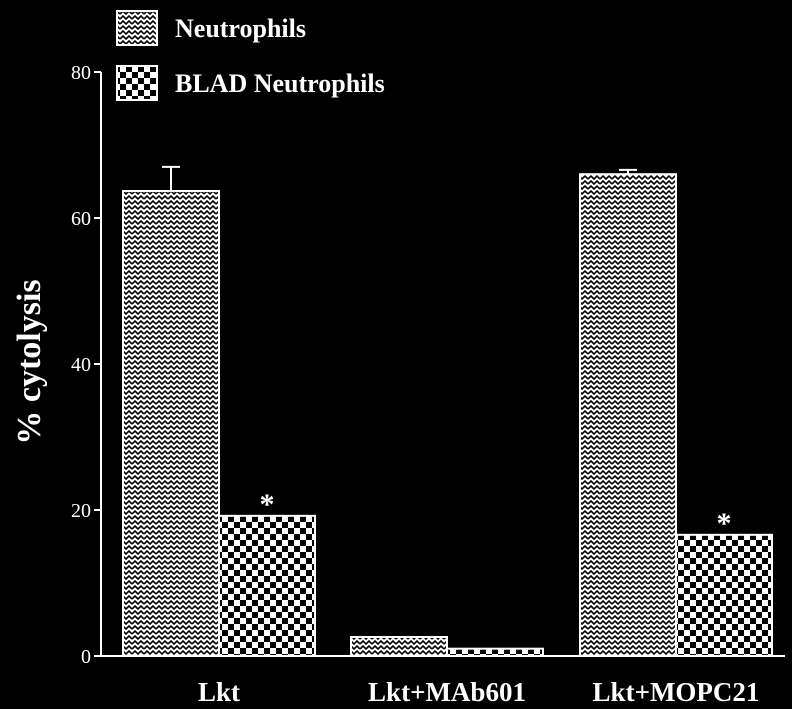 This screenshot has width=792, height=709. What do you see at coordinates (240, 28) in the screenshot?
I see `legend-label-neutrophils: Neutrophils` at bounding box center [240, 28].